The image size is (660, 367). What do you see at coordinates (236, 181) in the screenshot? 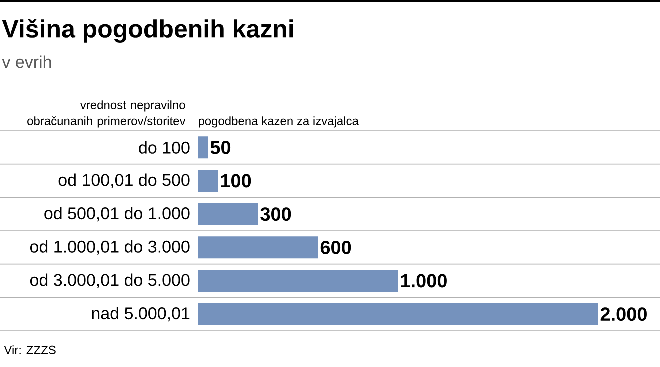
I see `data-label: 100` at bounding box center [236, 181].